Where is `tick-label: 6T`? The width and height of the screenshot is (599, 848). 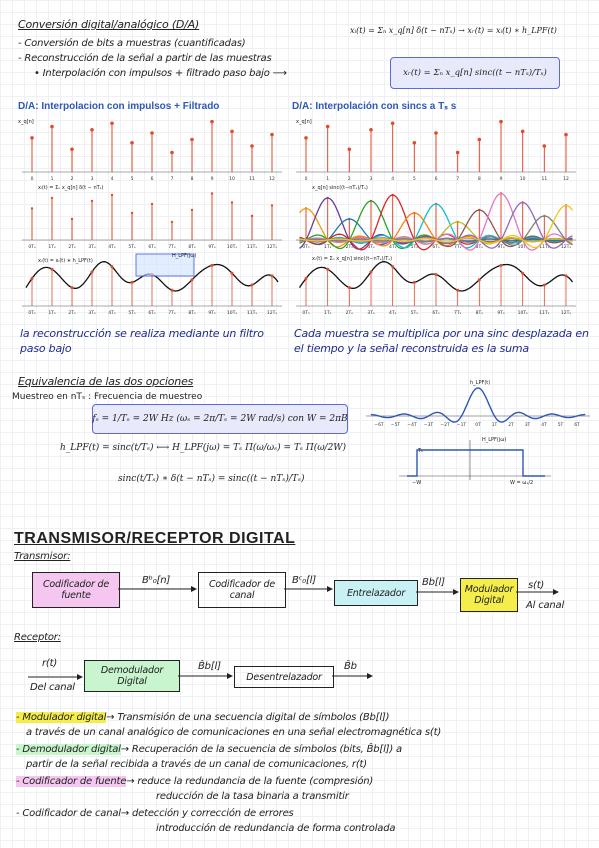 tick-label: 6T is located at coordinates (577, 425).